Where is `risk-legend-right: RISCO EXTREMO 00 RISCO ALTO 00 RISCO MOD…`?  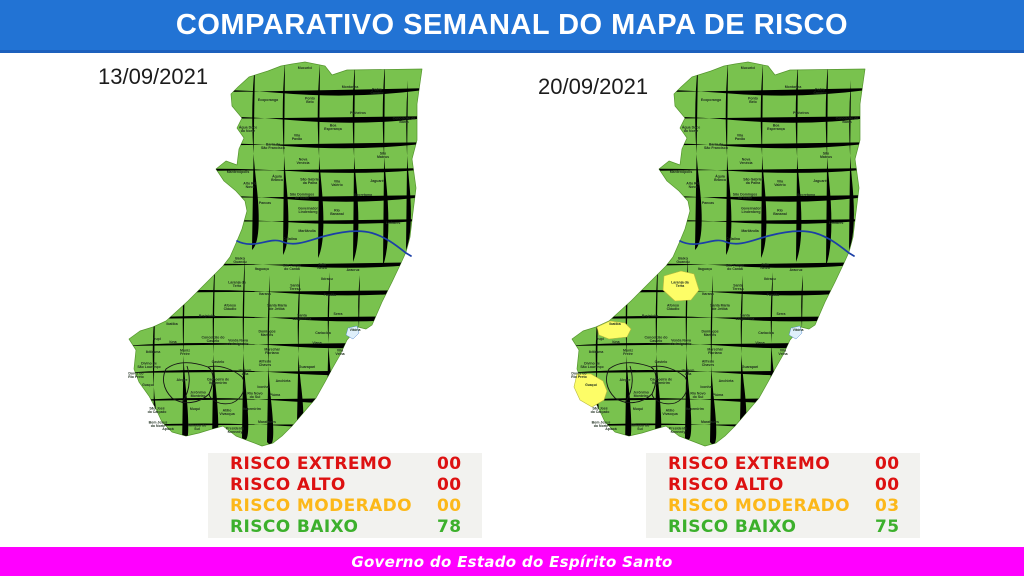
risk-legend-right: RISCO EXTREMO 00 RISCO ALTO 00 RISCO MOD… is located at coordinates (783, 495).